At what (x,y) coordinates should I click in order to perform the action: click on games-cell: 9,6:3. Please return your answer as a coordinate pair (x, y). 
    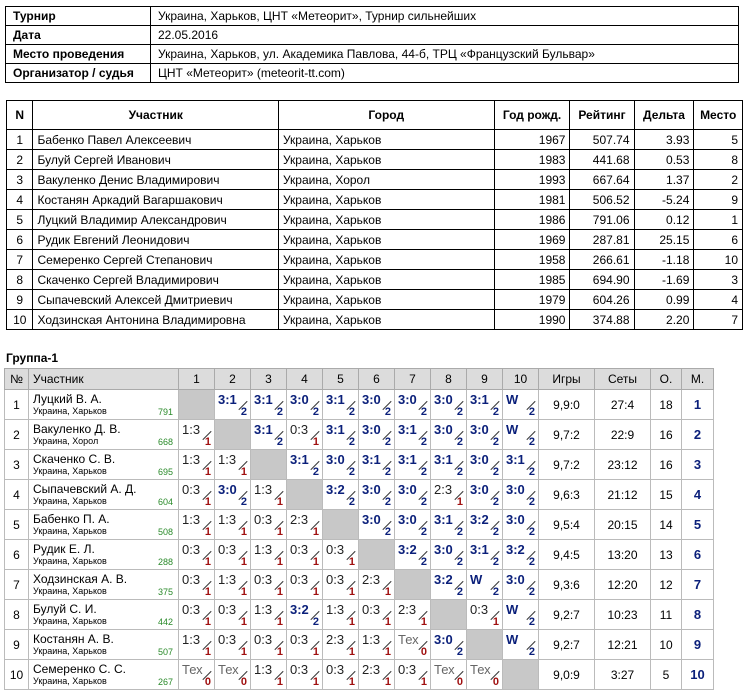
    Looking at the image, I should click on (566, 494).